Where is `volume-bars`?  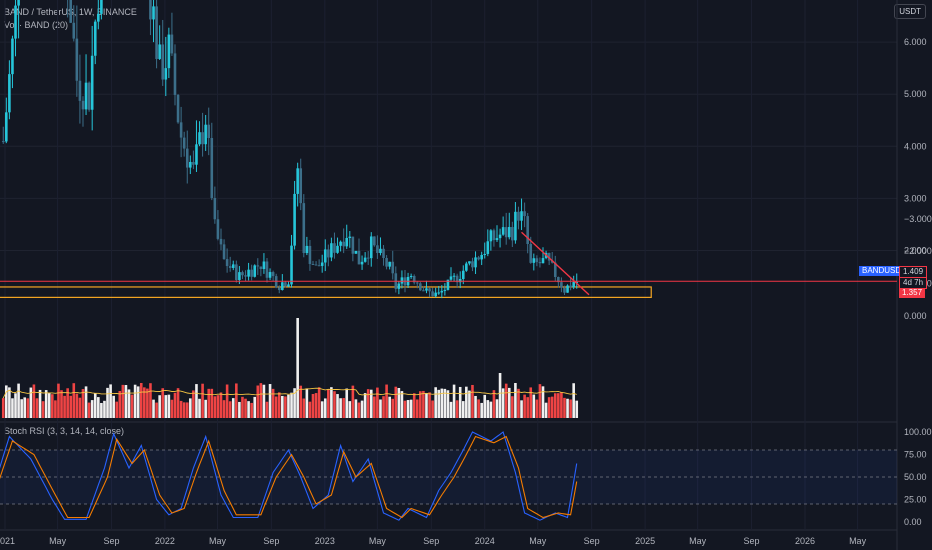
volume-bars is located at coordinates (290, 368).